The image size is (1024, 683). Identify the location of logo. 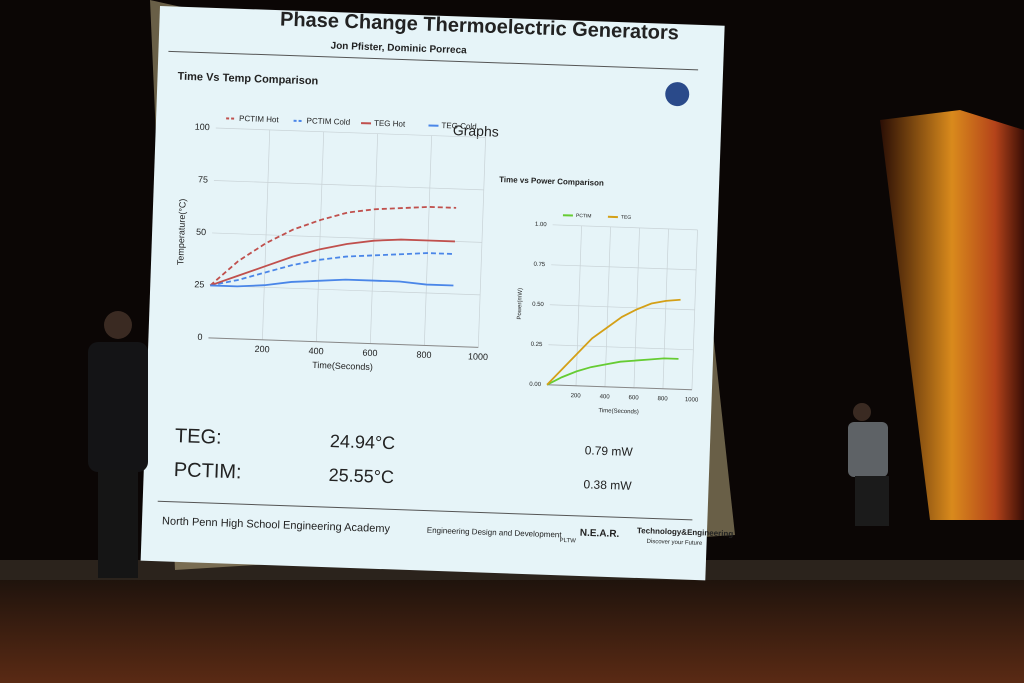
(677, 94).